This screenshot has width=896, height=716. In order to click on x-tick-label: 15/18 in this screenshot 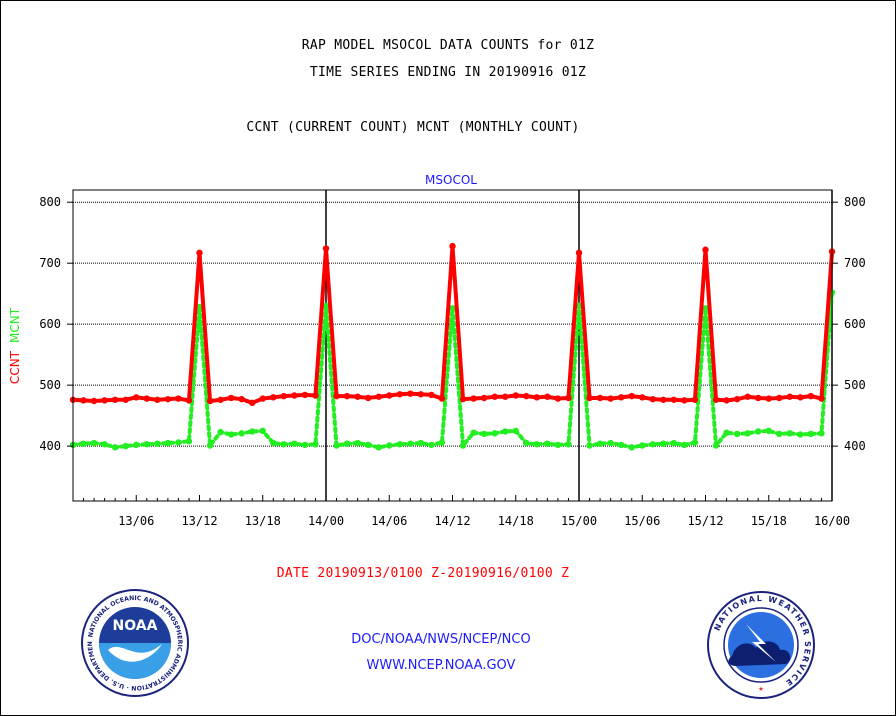, I will do `click(769, 521)`.